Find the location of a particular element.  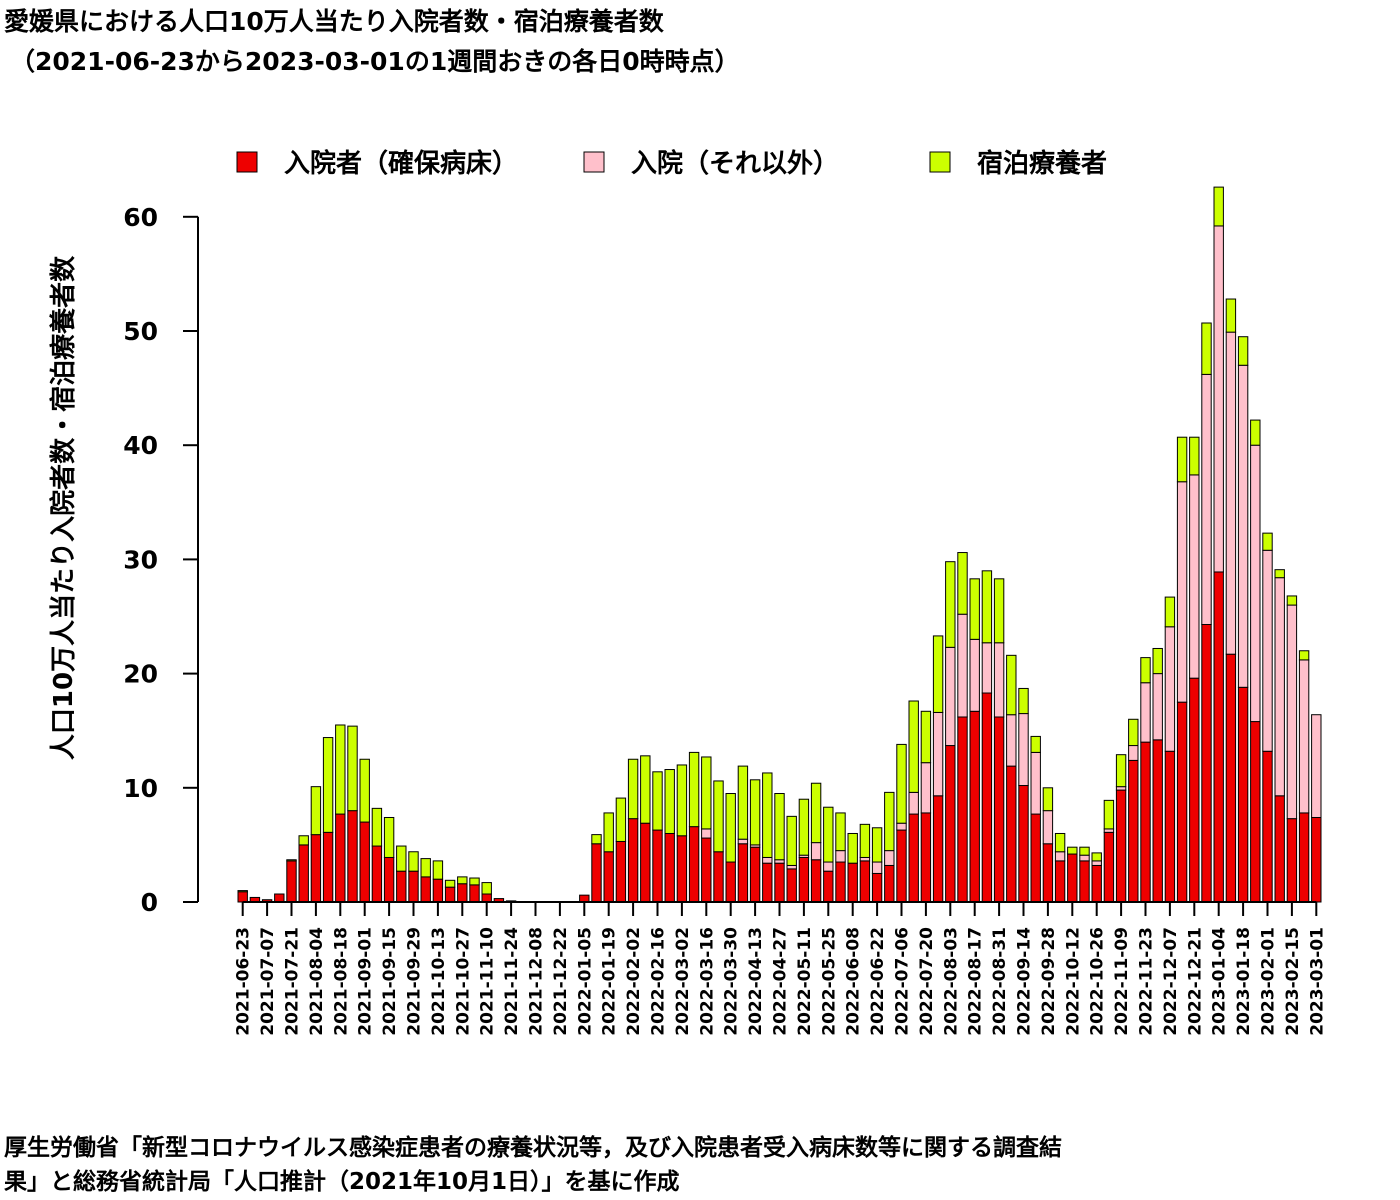

x-tick-label: 2023-02-01 is located at coordinates (1269, 981).